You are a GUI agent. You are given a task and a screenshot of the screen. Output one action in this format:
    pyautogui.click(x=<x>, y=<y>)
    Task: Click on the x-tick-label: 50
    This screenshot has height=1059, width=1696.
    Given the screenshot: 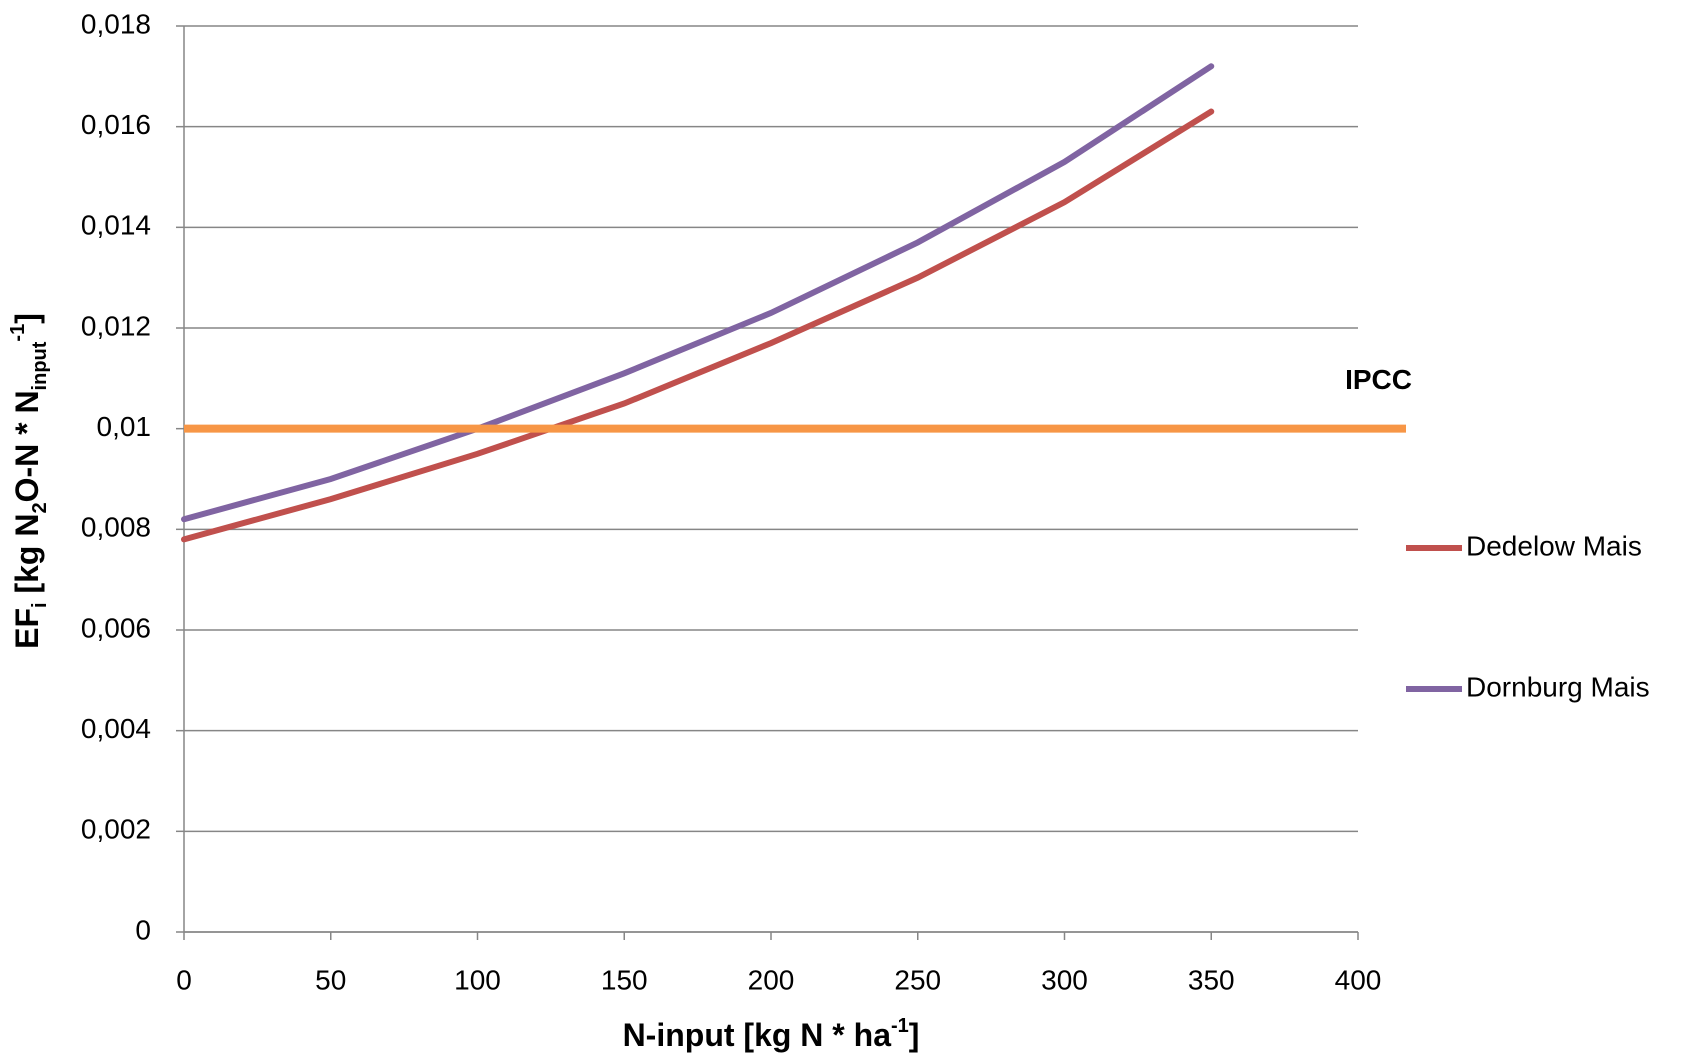 What is the action you would take?
    pyautogui.click(x=330, y=979)
    